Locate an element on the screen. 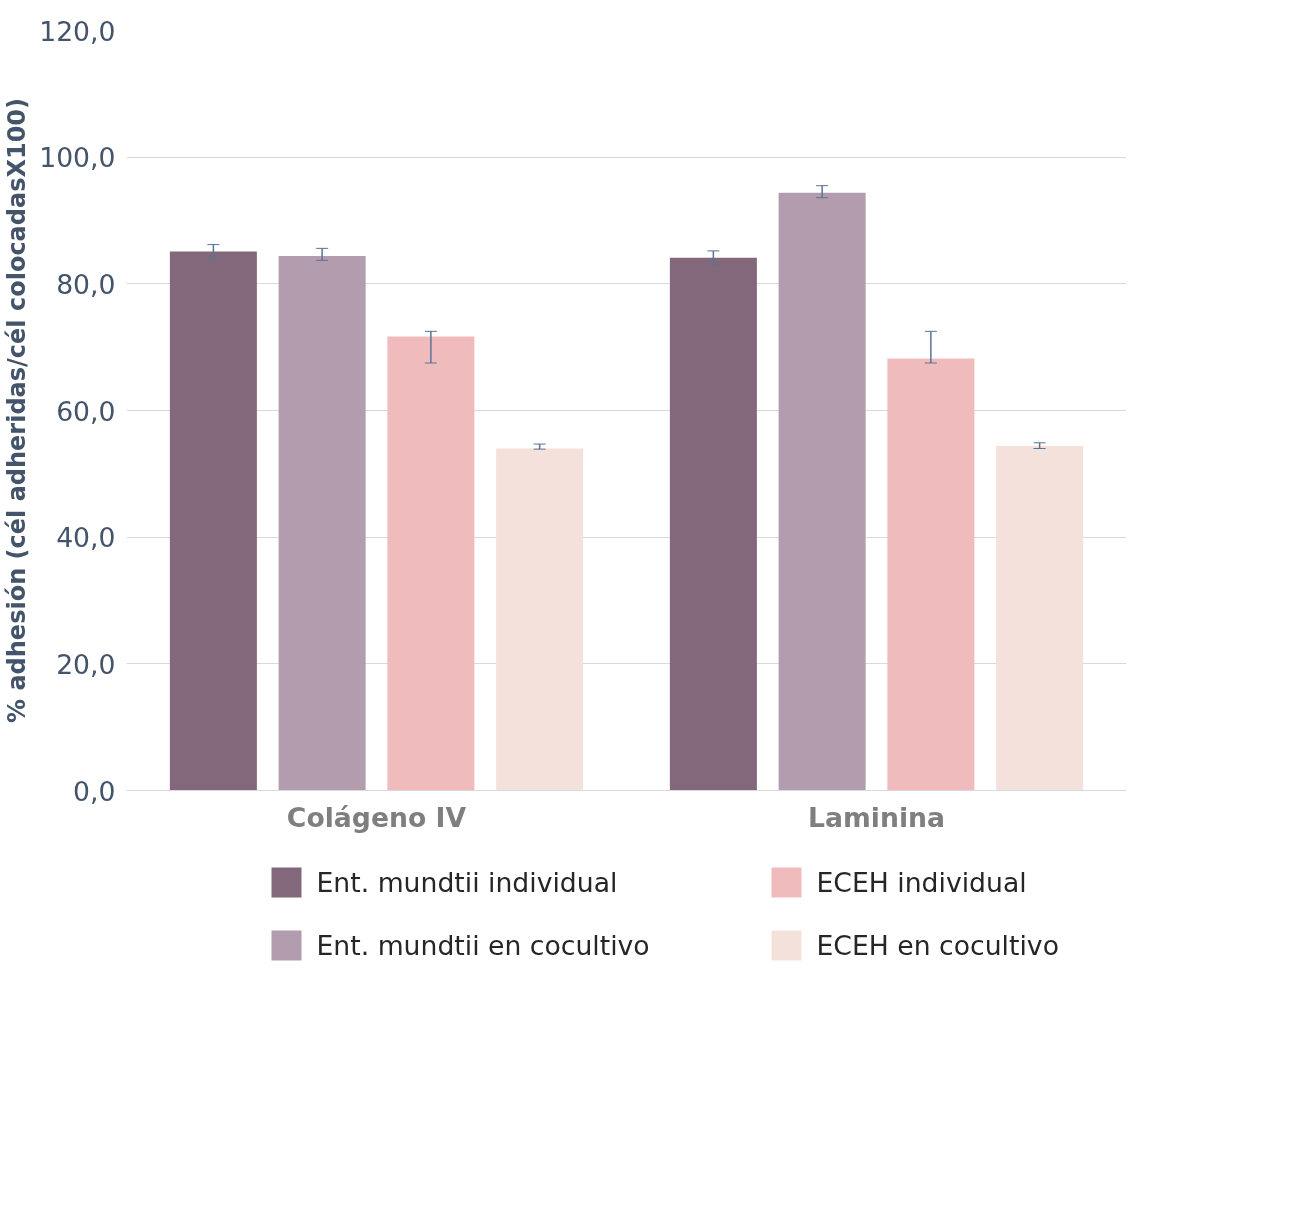 This screenshot has width=1314, height=1229. y-tick-label: 20,0 is located at coordinates (86, 664).